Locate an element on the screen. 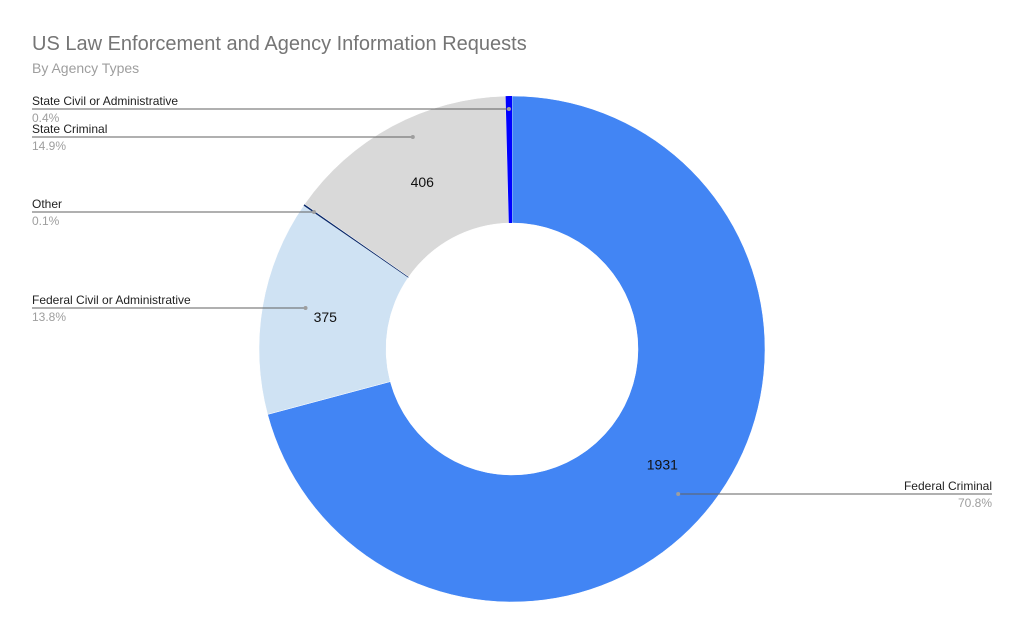  slice-percent-other: 0.1% is located at coordinates (46, 221).